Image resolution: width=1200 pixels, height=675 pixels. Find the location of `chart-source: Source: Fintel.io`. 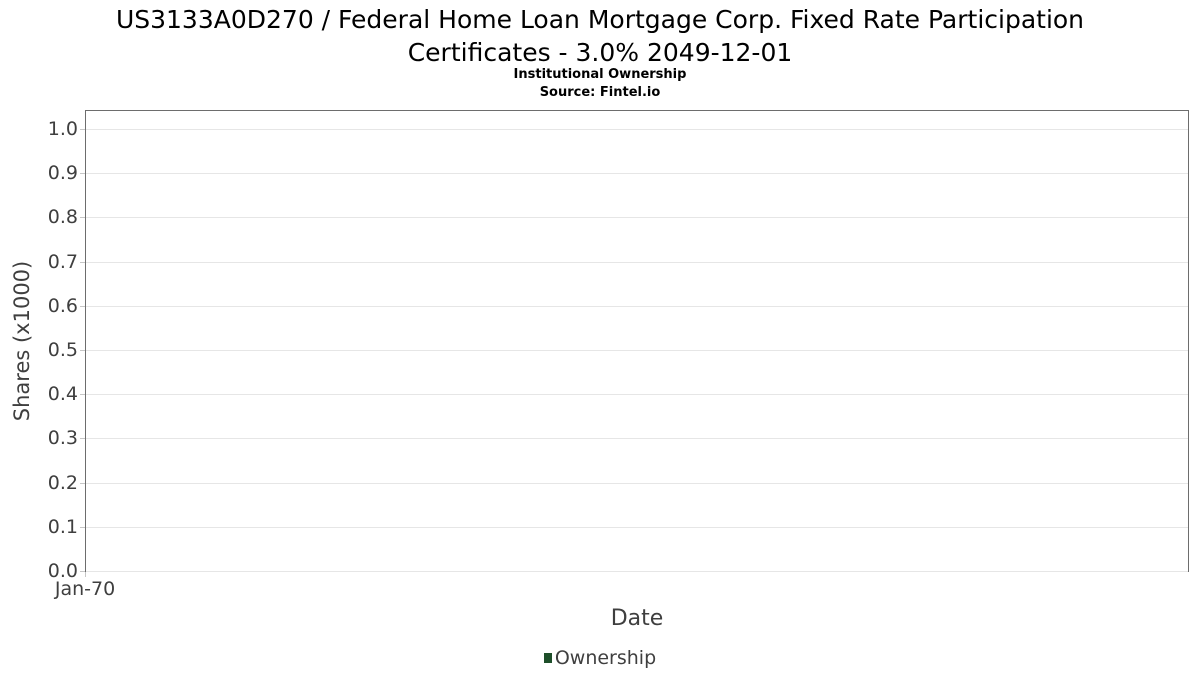

chart-source: Source: Fintel.io is located at coordinates (600, 92).